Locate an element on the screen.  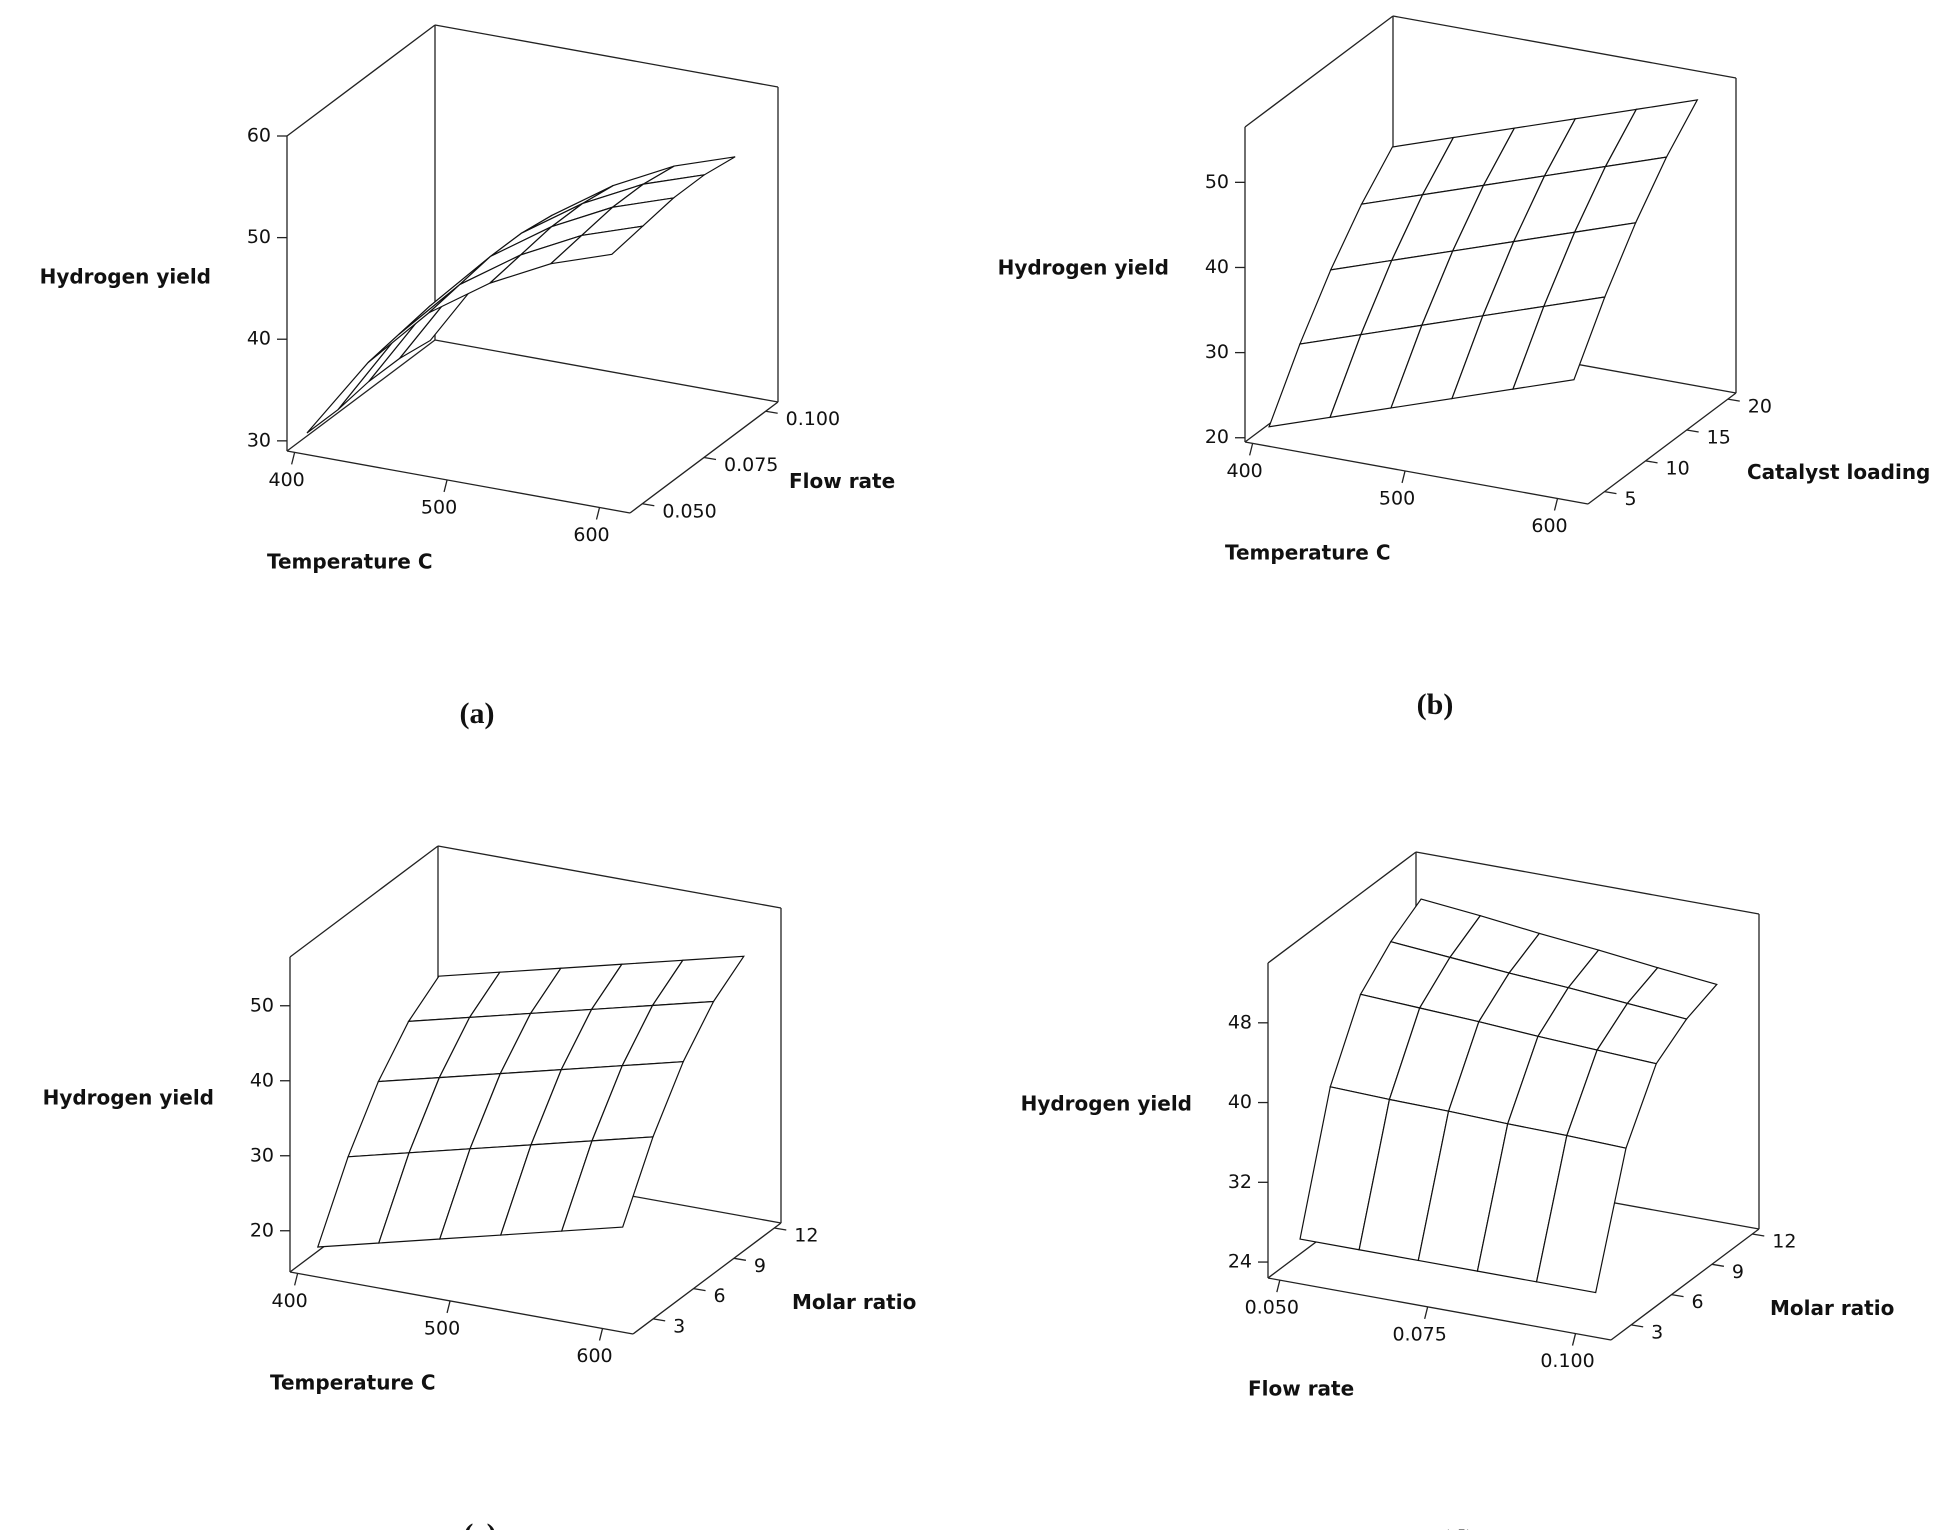
y-tick-label: 3 is located at coordinates (1657, 1332).